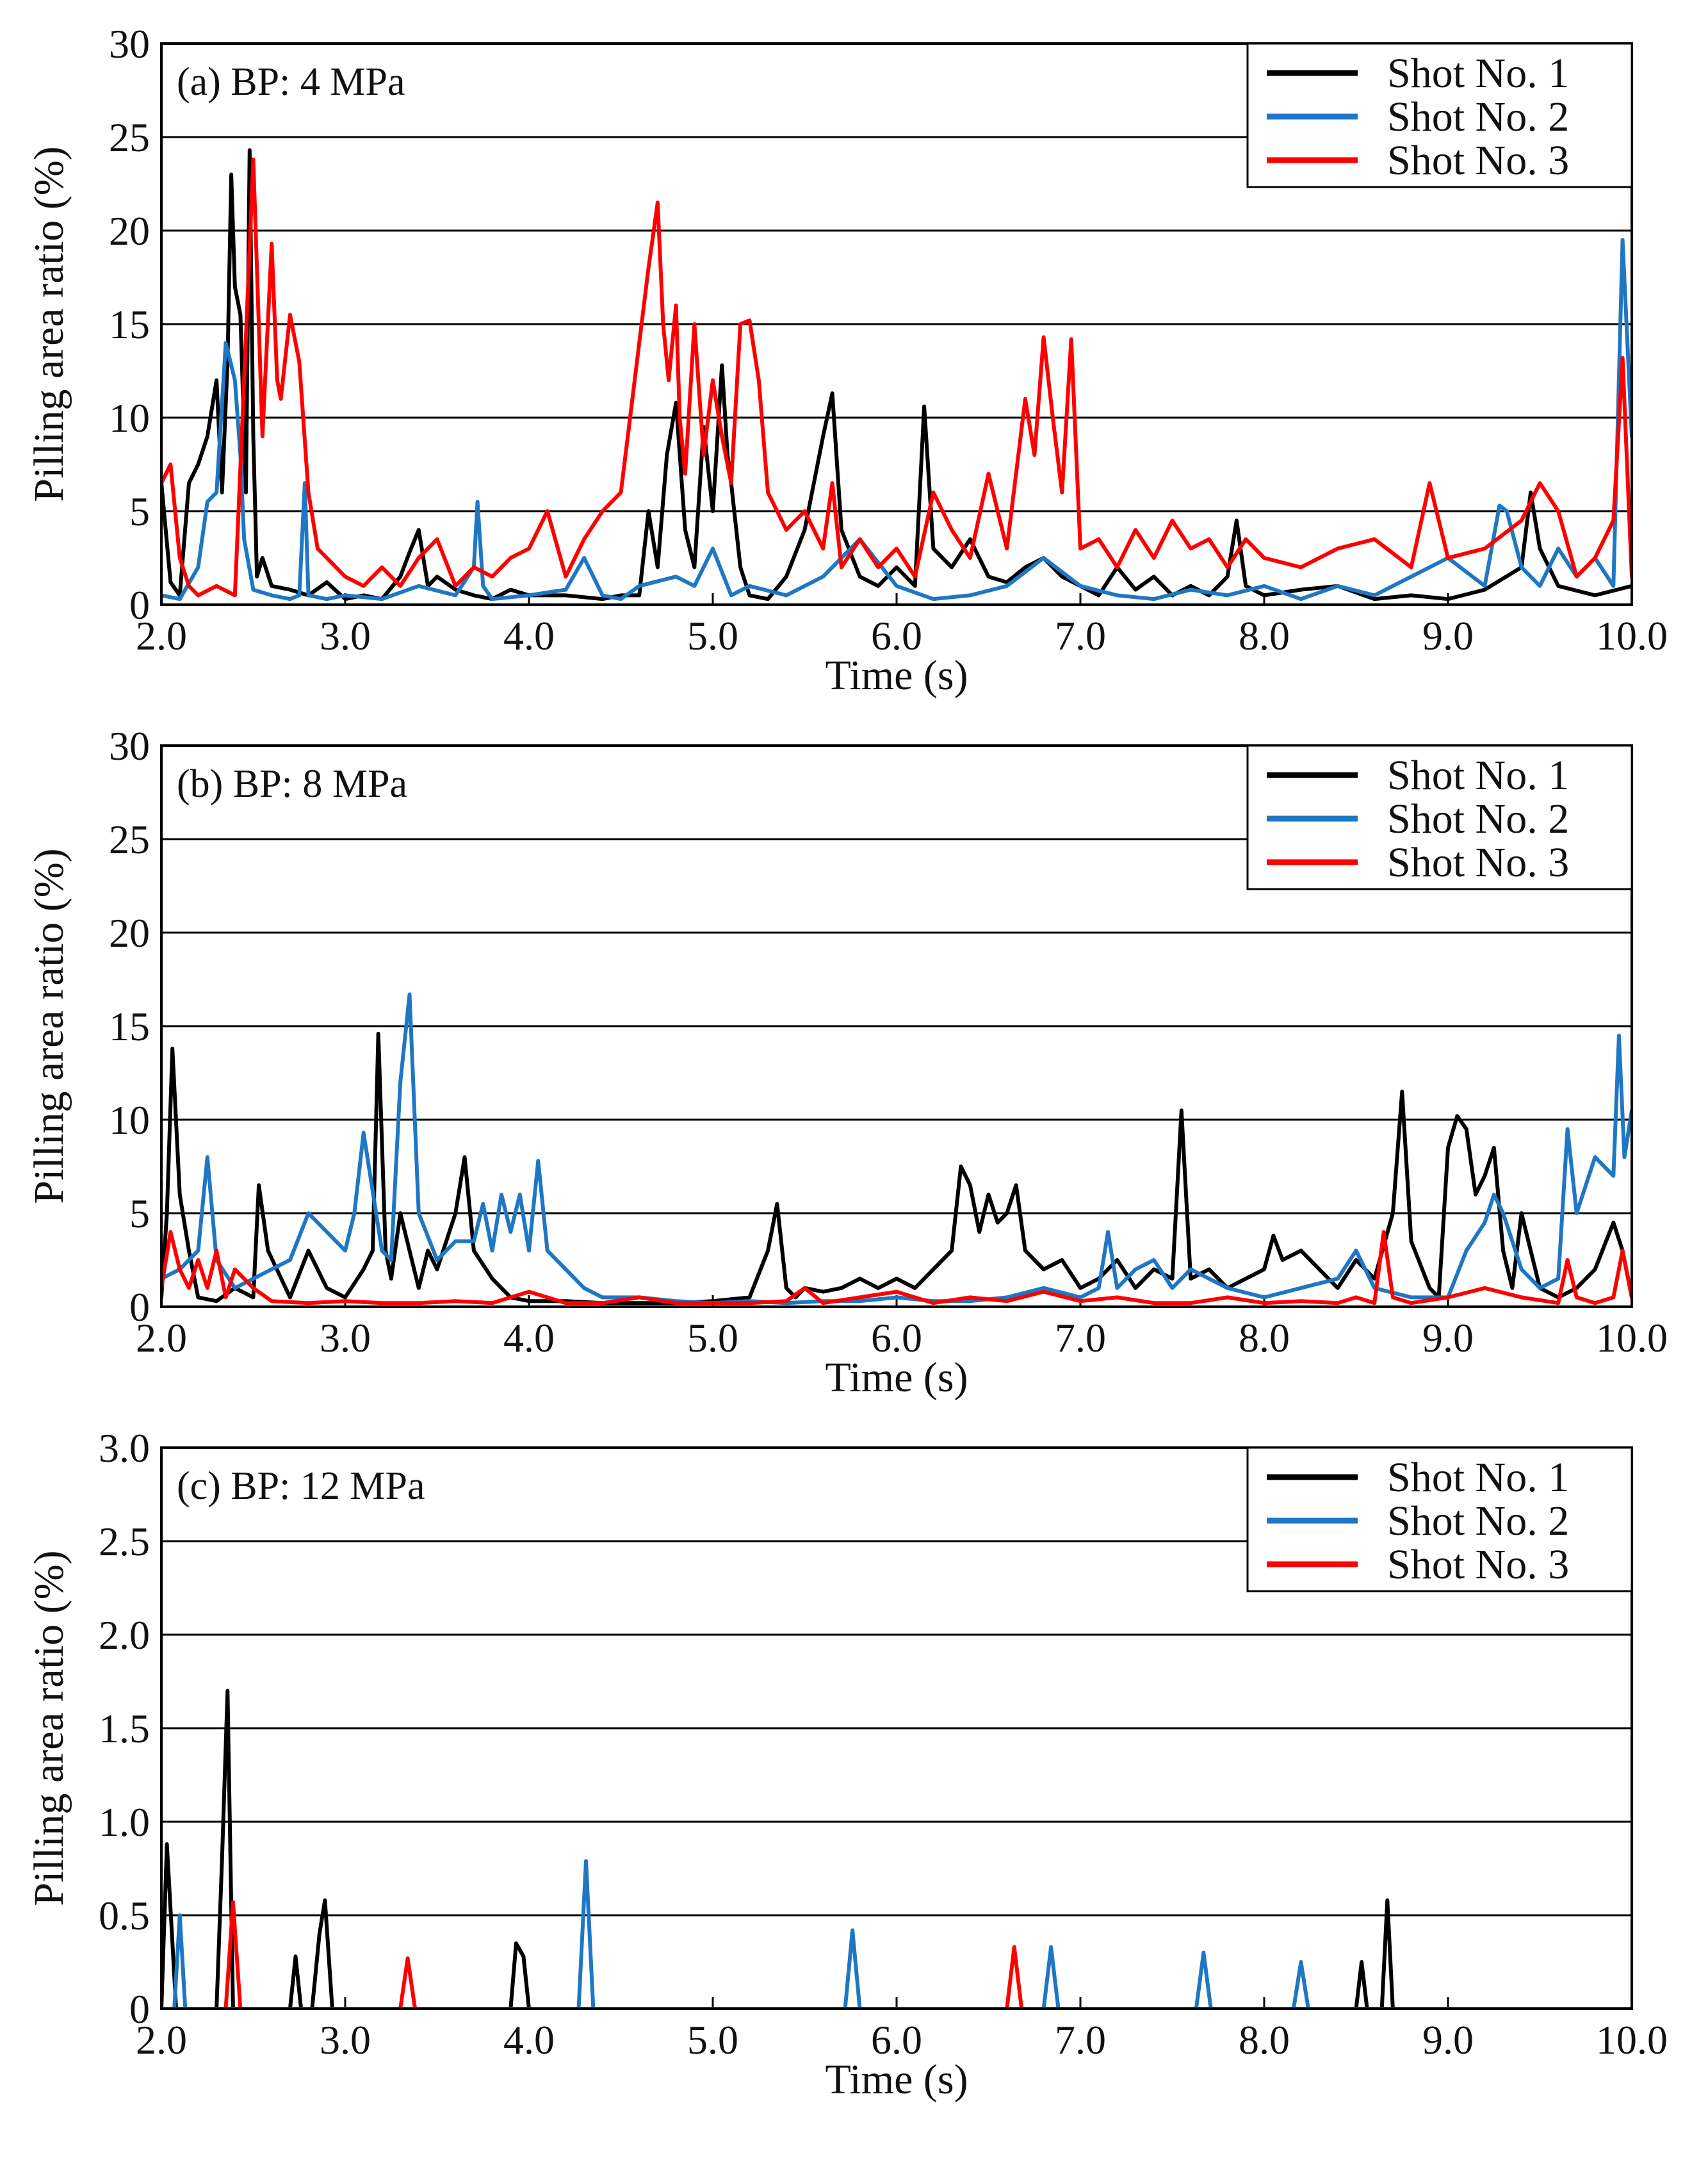  I want to click on y-tick-label: 1.0, so click(125, 1822).